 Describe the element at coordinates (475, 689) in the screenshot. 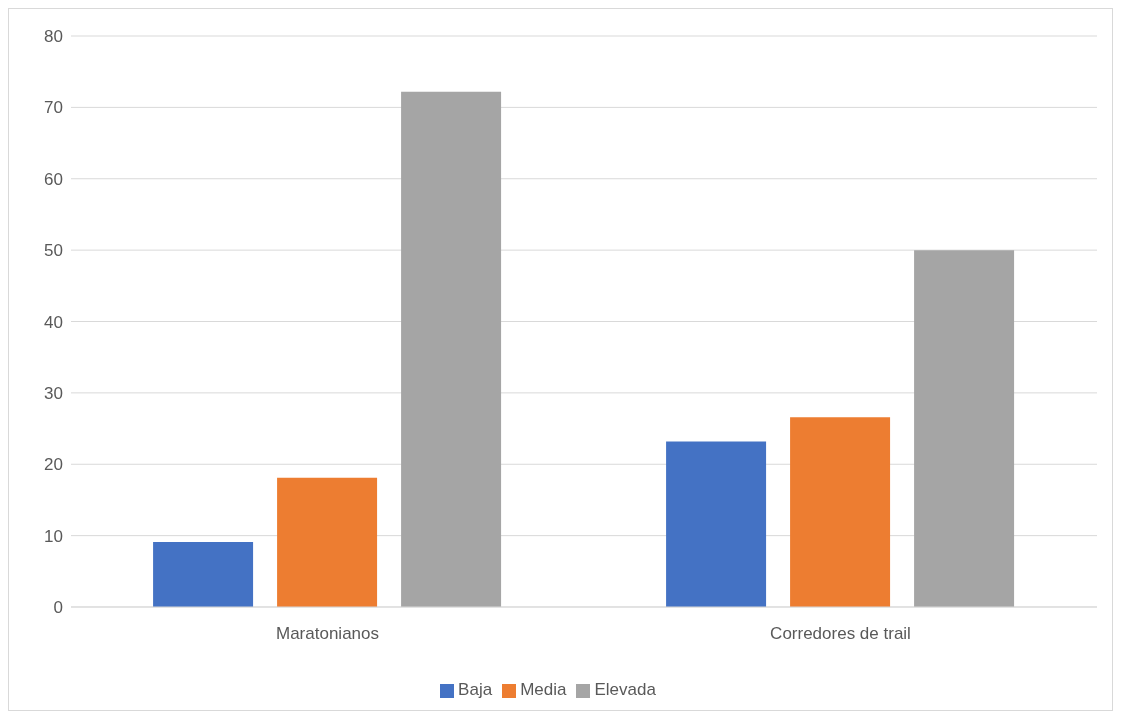

I see `legend-label: Baja` at that location.